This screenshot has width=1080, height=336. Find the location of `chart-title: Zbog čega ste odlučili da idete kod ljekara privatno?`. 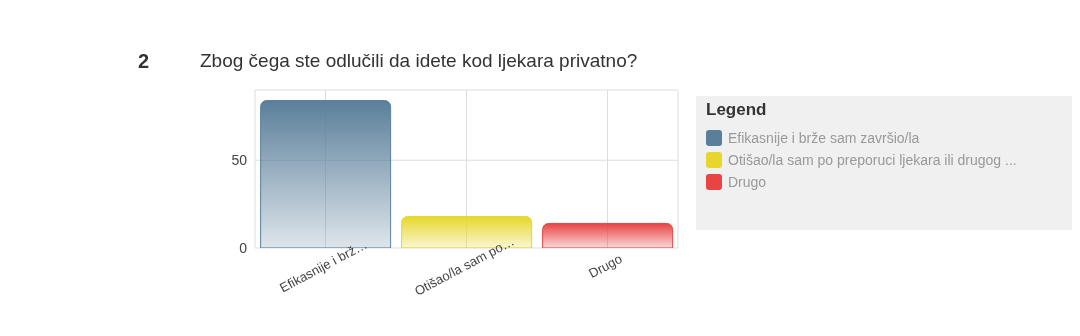

chart-title: Zbog čega ste odlučili da idete kod ljekara privatno? is located at coordinates (419, 61).